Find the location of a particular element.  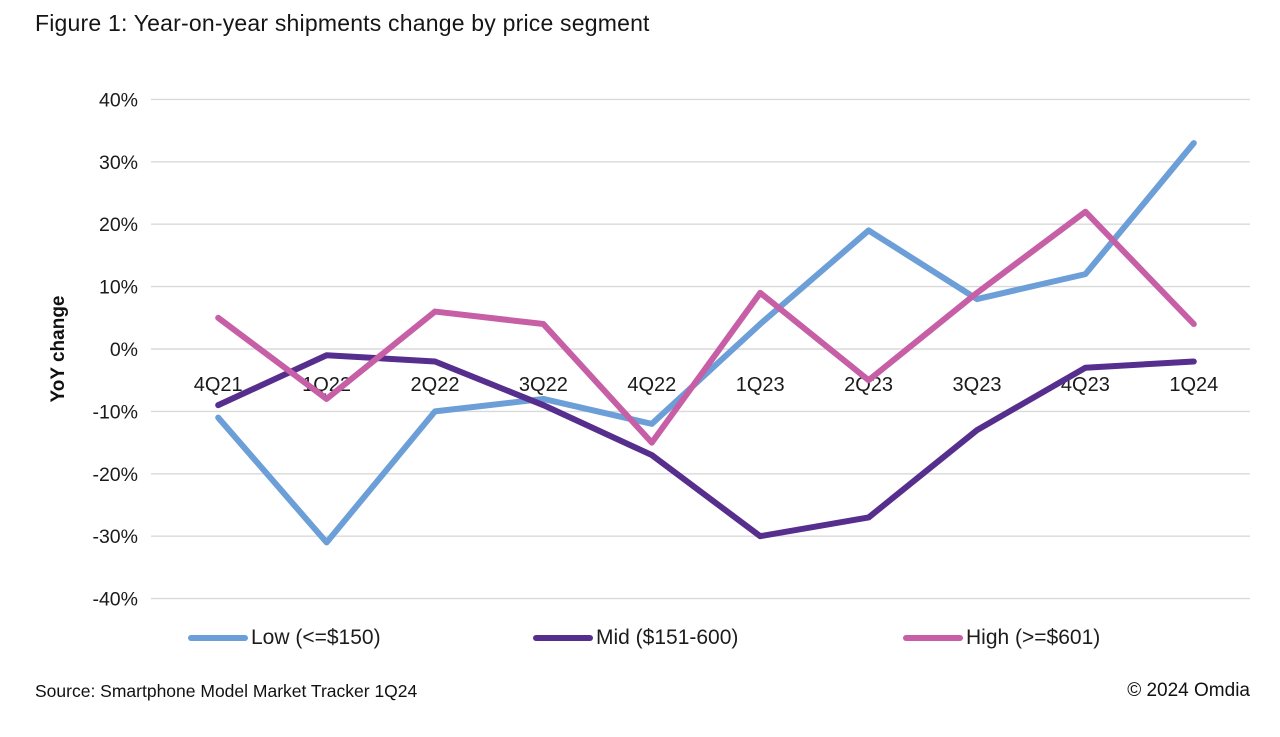

x-axis-category-label: 1Q23 is located at coordinates (760, 385).